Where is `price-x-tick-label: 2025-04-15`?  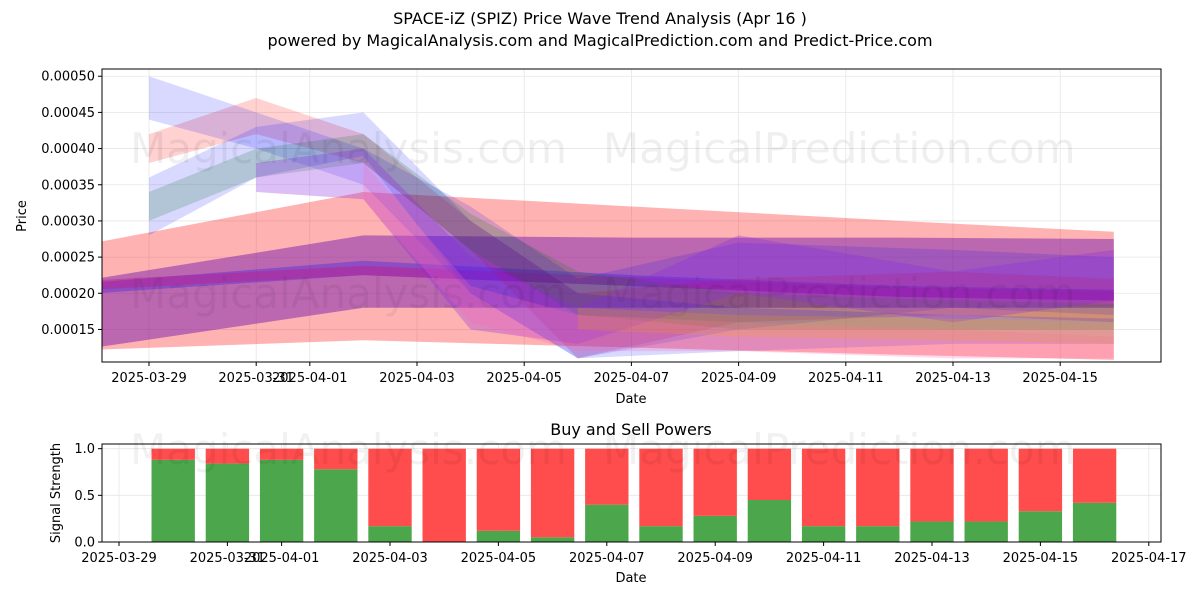
price-x-tick-label: 2025-04-15 is located at coordinates (1060, 378).